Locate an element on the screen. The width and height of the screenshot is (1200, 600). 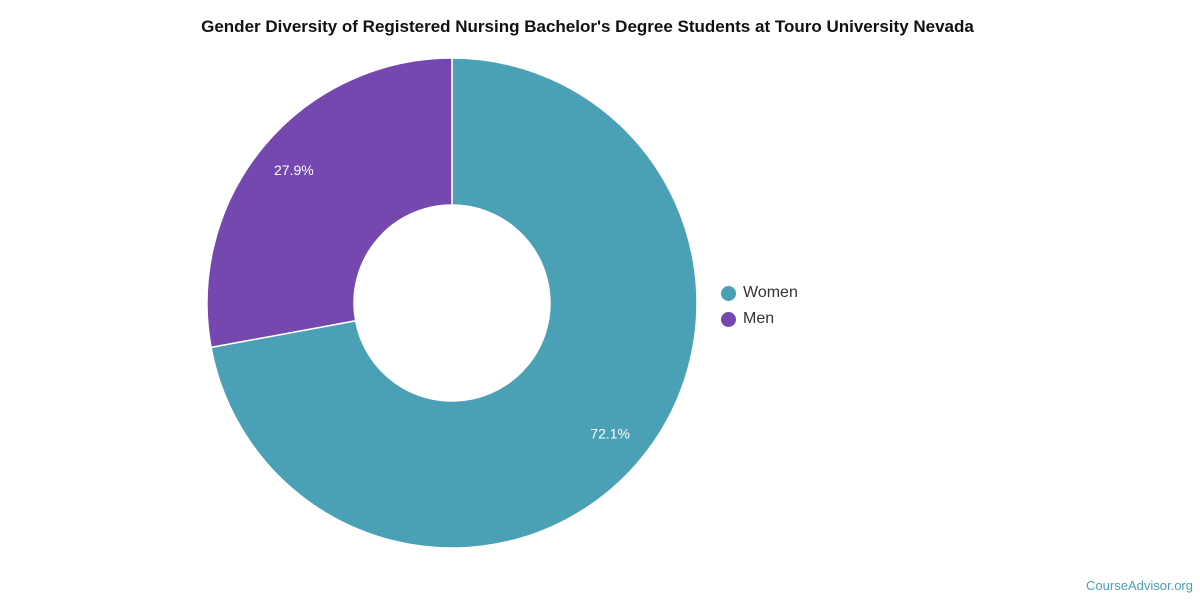
source-credit: CourseAdvisor.org is located at coordinates (1139, 585).